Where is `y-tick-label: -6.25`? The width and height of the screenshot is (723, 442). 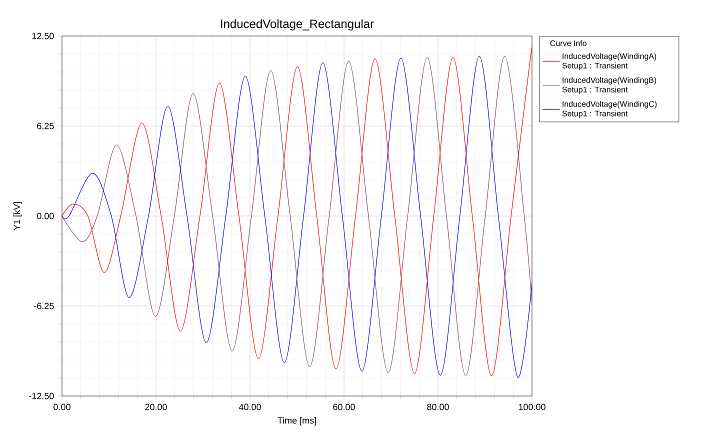
y-tick-label: -6.25 is located at coordinates (44, 306).